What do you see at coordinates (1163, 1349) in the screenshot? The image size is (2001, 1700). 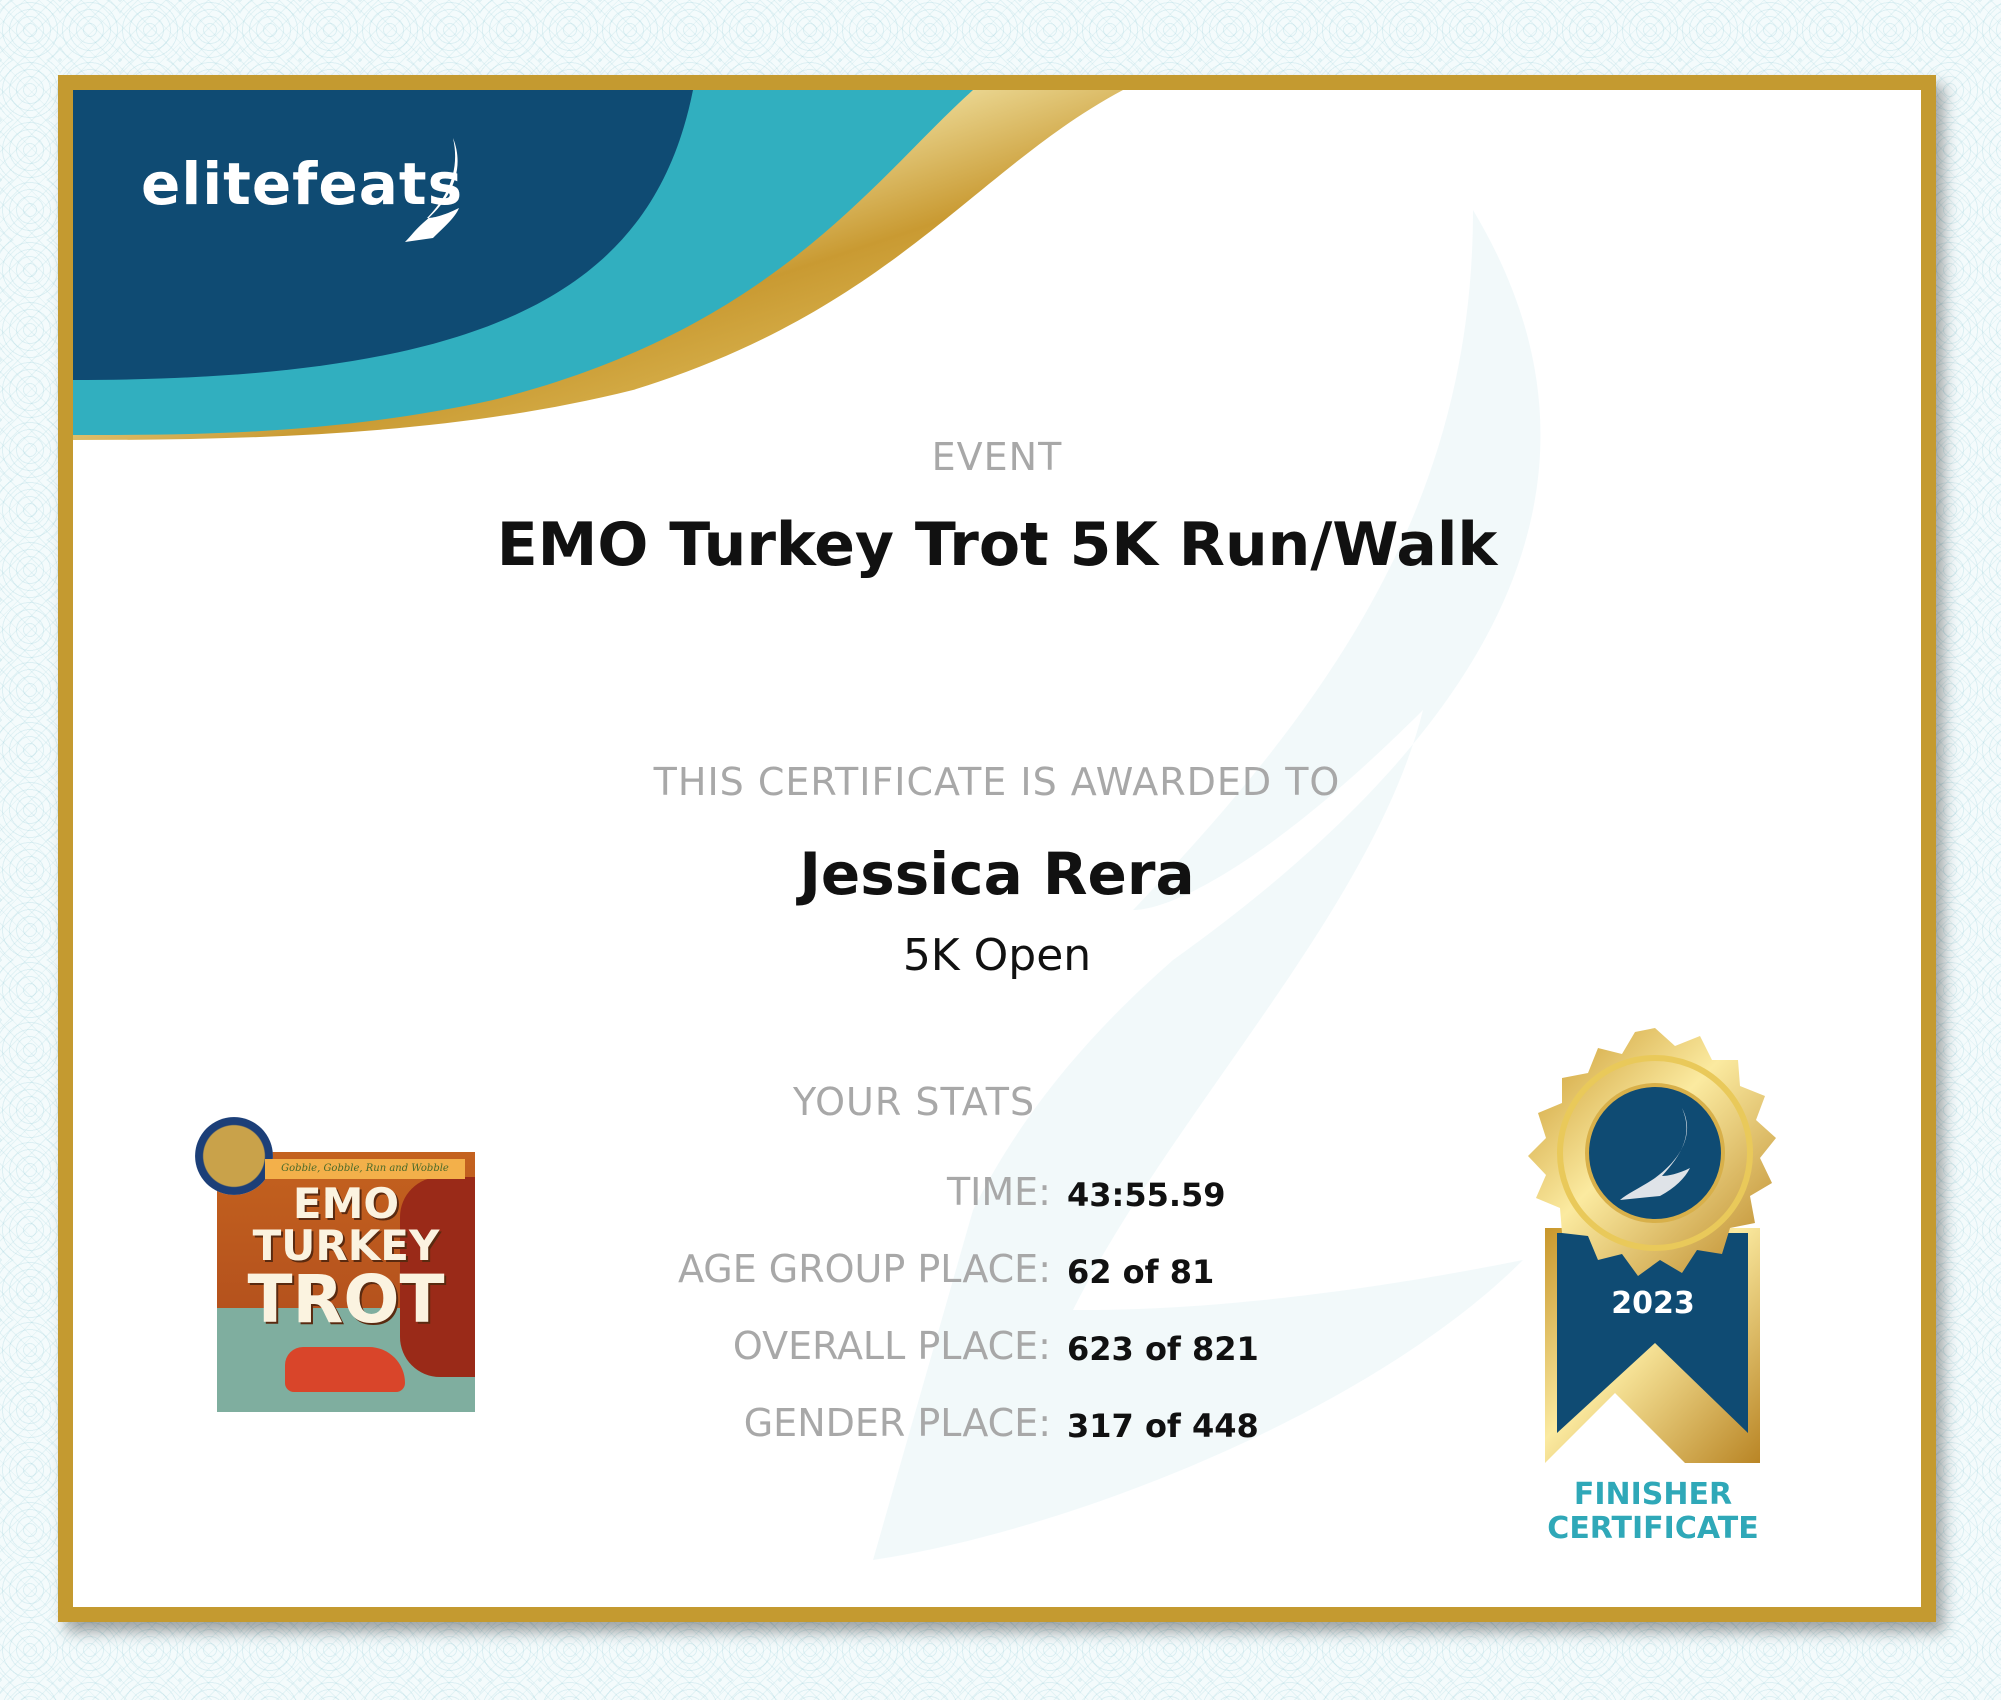 I see `stat-value: 623 of 821` at bounding box center [1163, 1349].